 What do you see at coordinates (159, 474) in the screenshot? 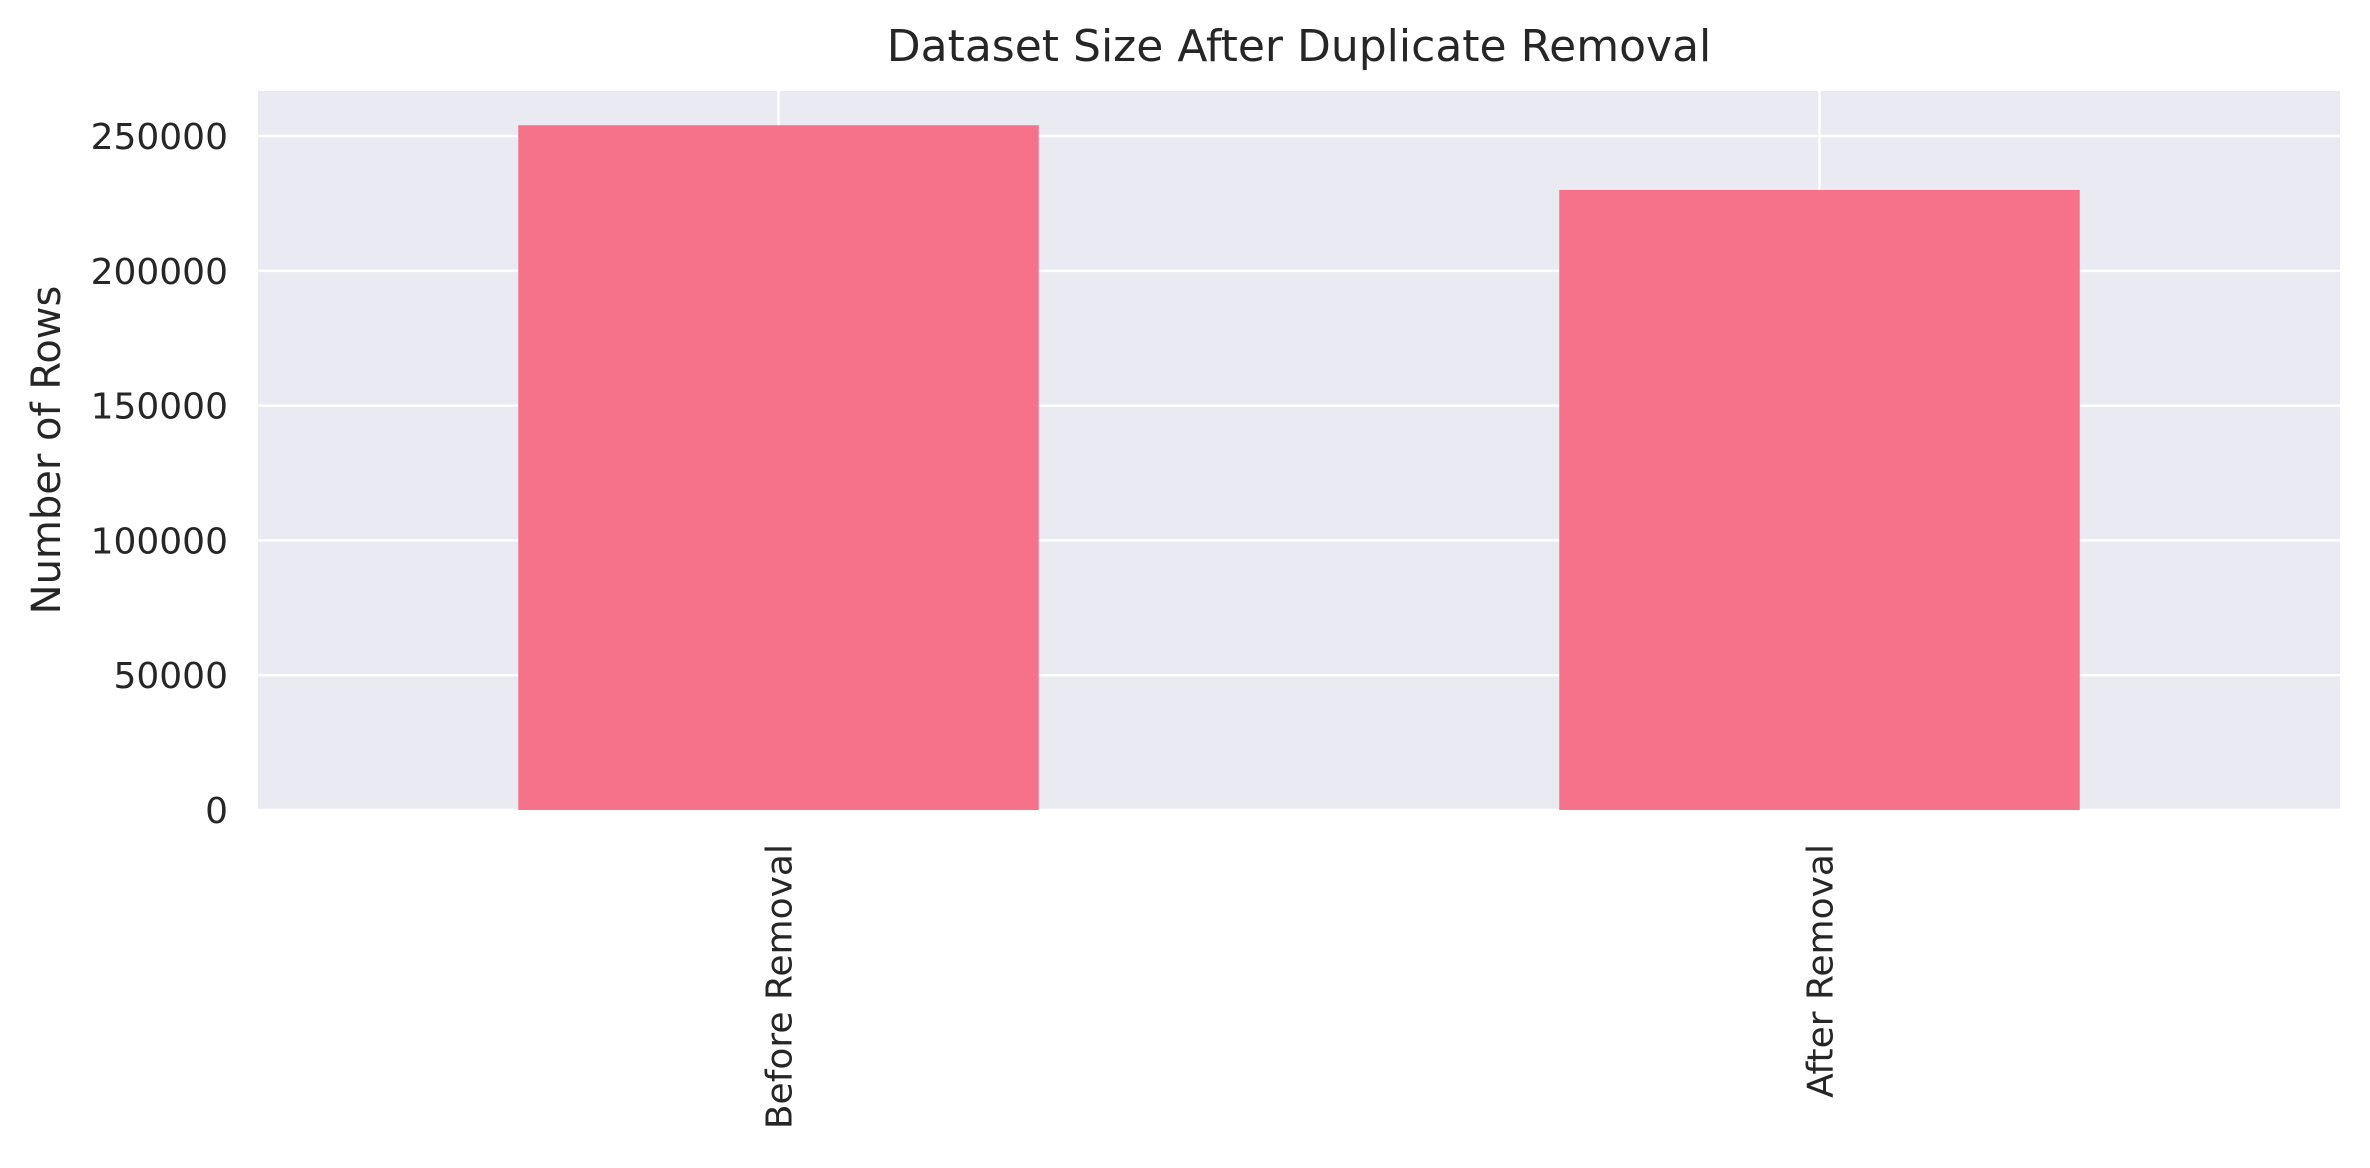
I see `y-tick-labels: 0 50000 100000 150000 200000 250000` at bounding box center [159, 474].